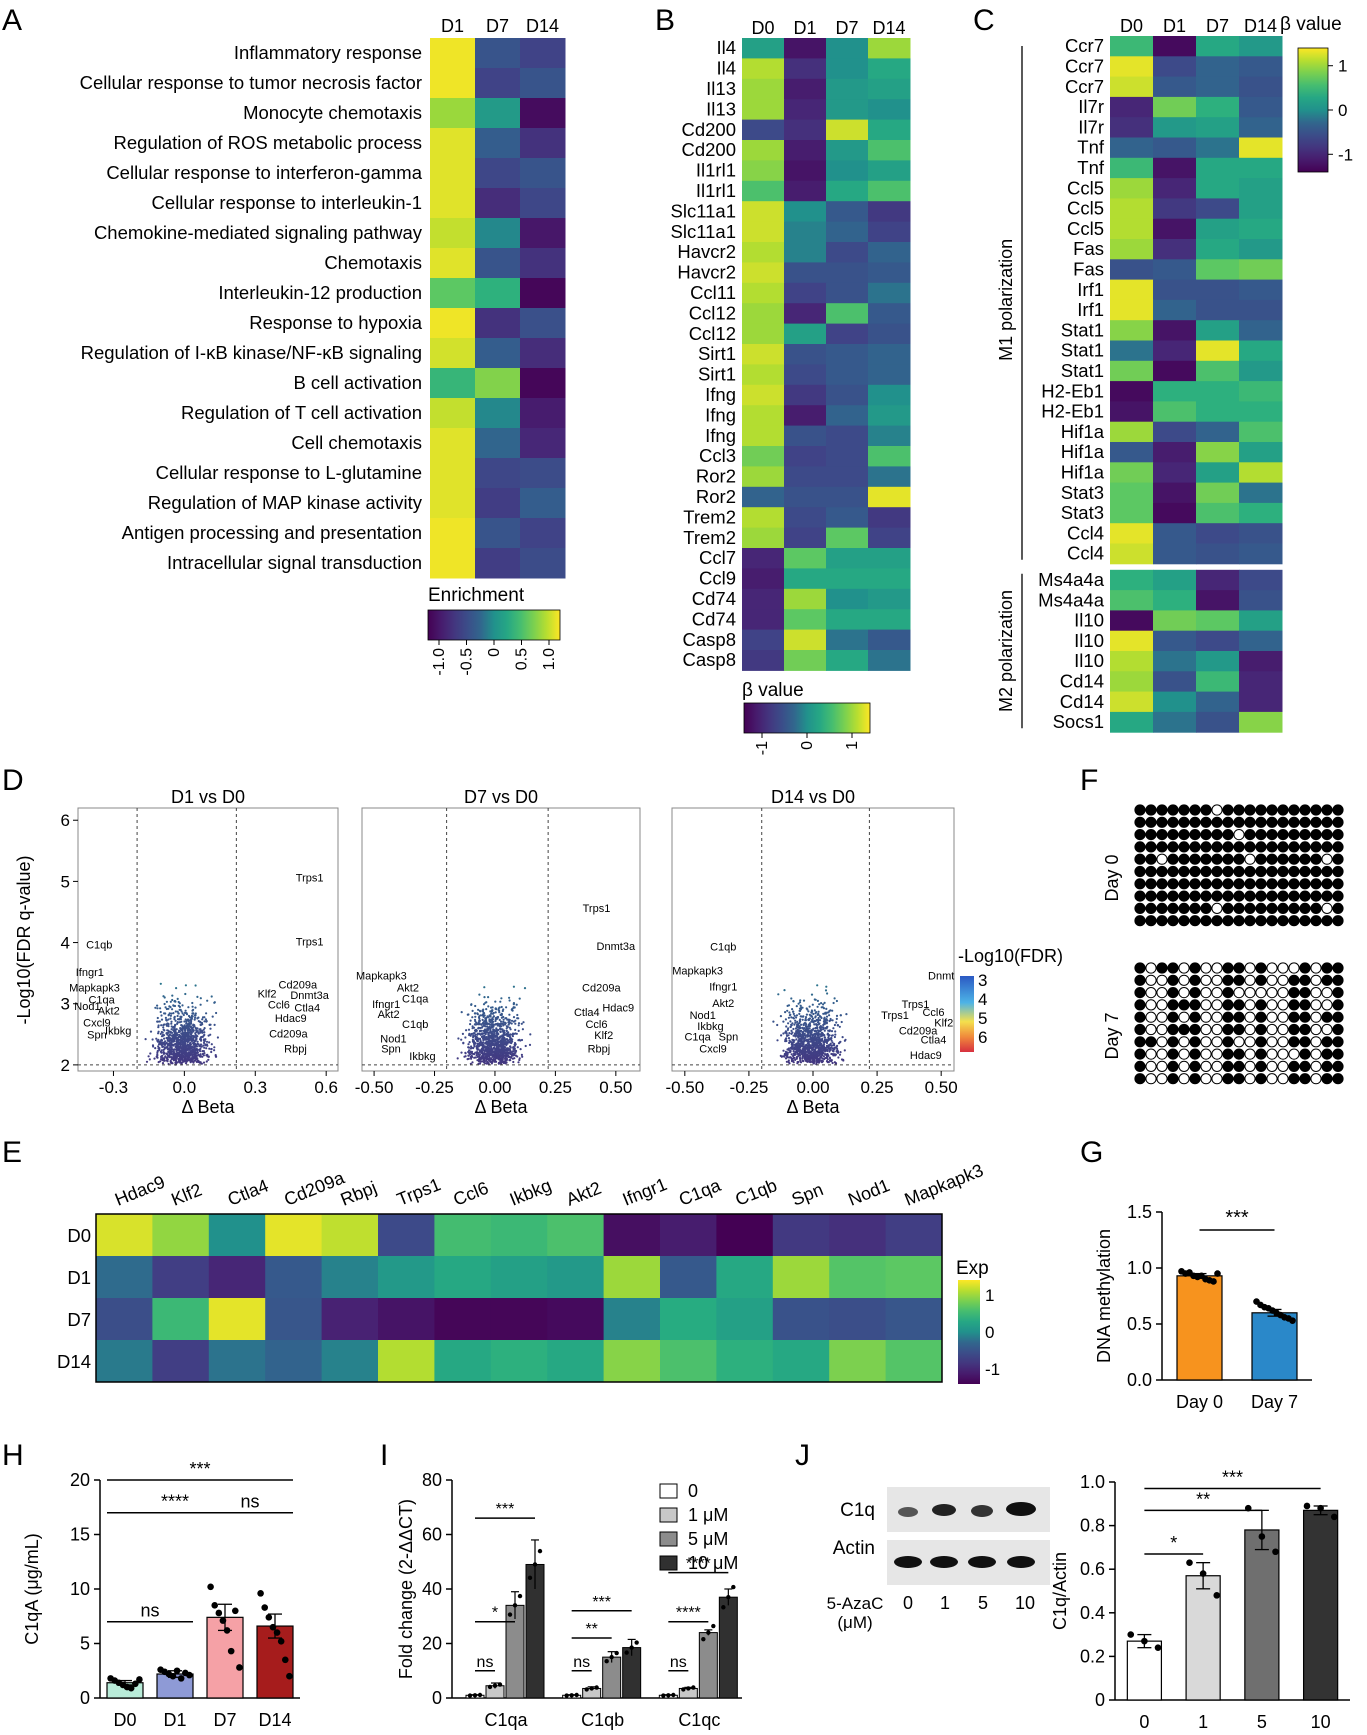 The width and height of the screenshot is (1367, 1735). I want to click on bar-j, so click(1320, 1605).